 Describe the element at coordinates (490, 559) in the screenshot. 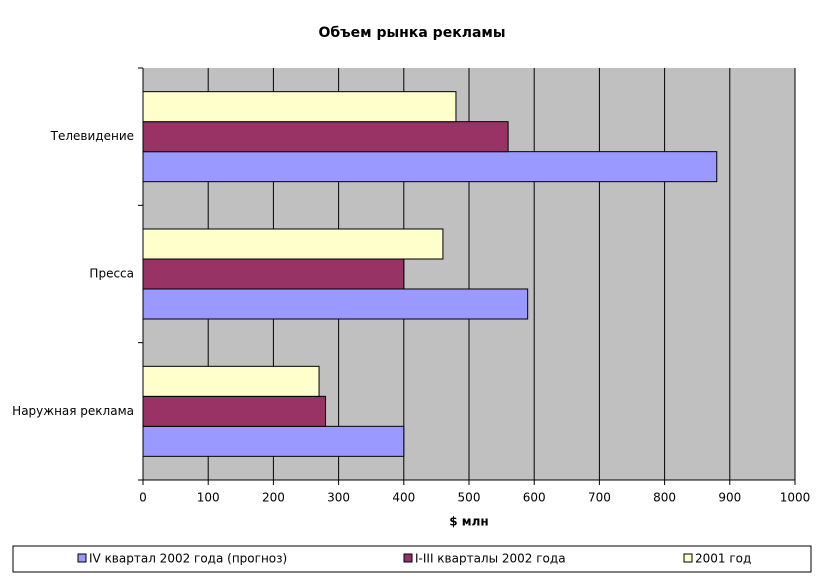

I see `legend-label: I-III кварталы 2002 года` at that location.